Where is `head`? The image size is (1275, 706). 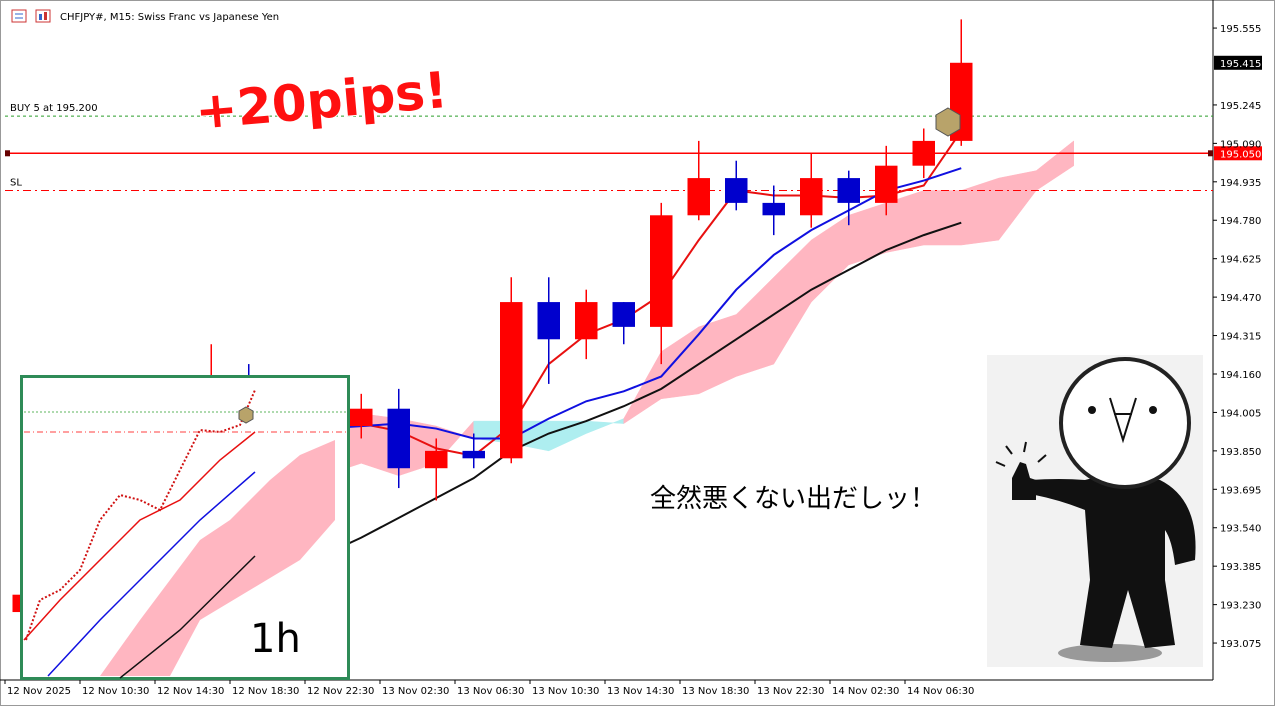 head is located at coordinates (1125, 423).